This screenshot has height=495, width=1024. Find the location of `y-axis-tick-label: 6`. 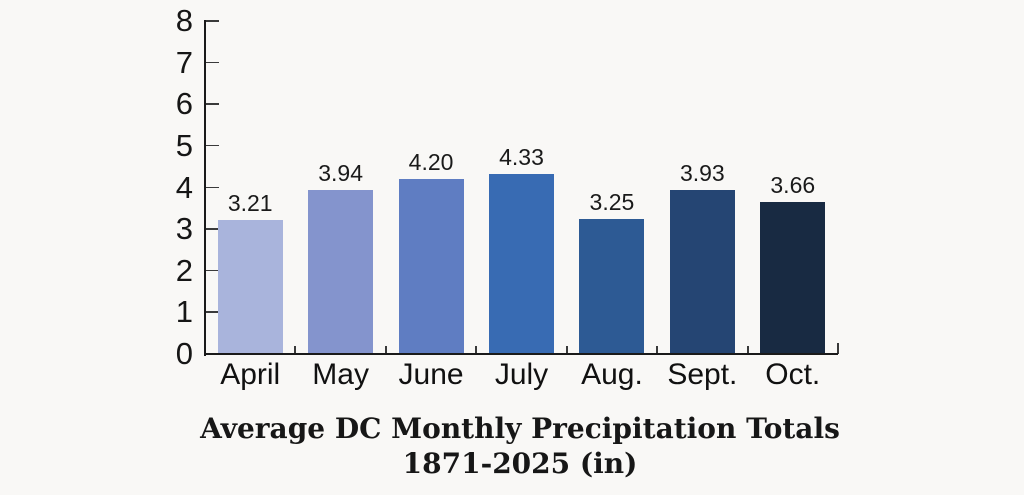

y-axis-tick-label: 6 is located at coordinates (184, 104).